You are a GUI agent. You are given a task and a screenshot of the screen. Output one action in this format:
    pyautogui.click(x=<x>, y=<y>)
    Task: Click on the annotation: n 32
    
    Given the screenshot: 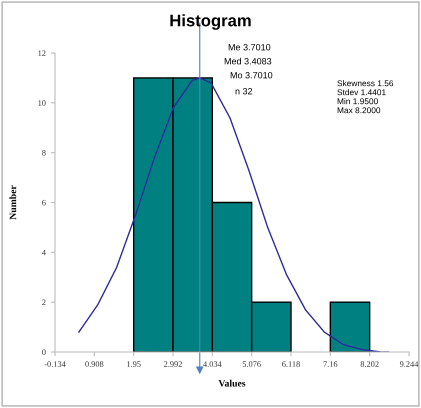 What is the action you would take?
    pyautogui.click(x=244, y=91)
    